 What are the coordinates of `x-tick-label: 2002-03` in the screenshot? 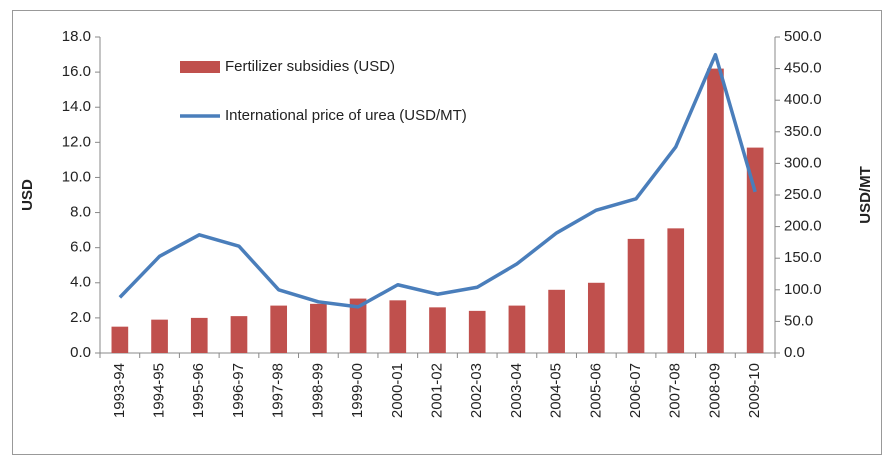 It's located at (476, 390).